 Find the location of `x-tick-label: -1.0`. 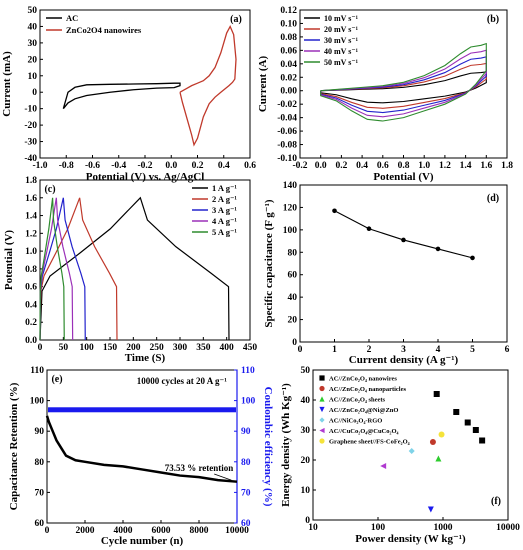

x-tick-label: -1.0 is located at coordinates (39, 166).